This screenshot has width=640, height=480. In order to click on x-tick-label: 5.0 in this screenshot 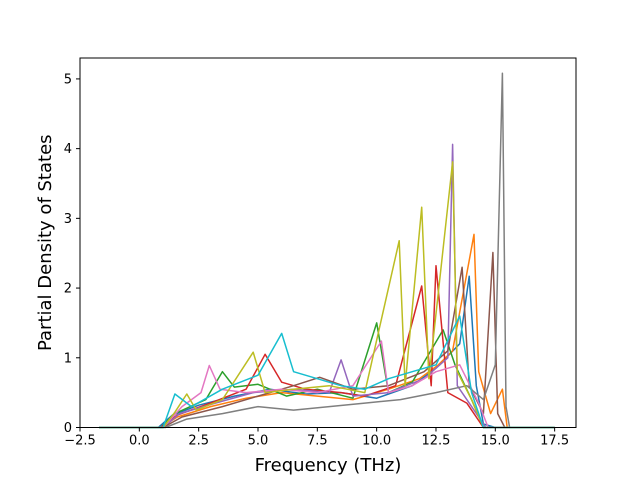, I will do `click(258, 441)`.